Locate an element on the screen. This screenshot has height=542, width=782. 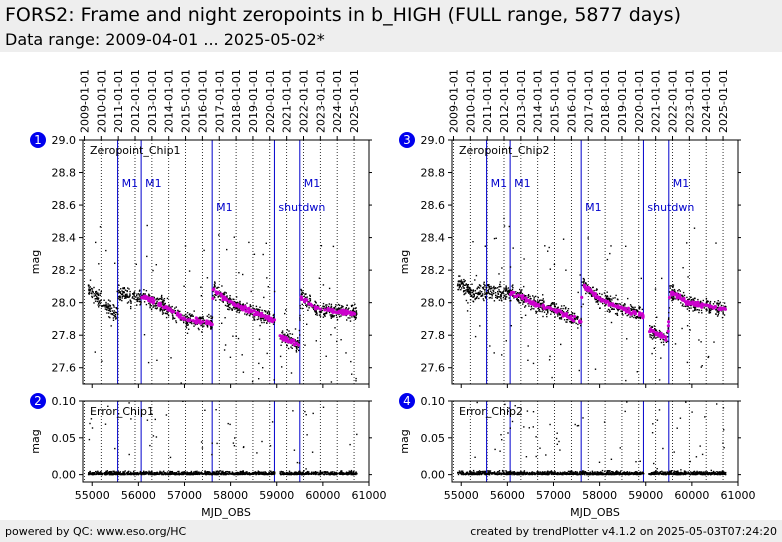
date-tick-label: 2012-01-01 is located at coordinates (504, 101).